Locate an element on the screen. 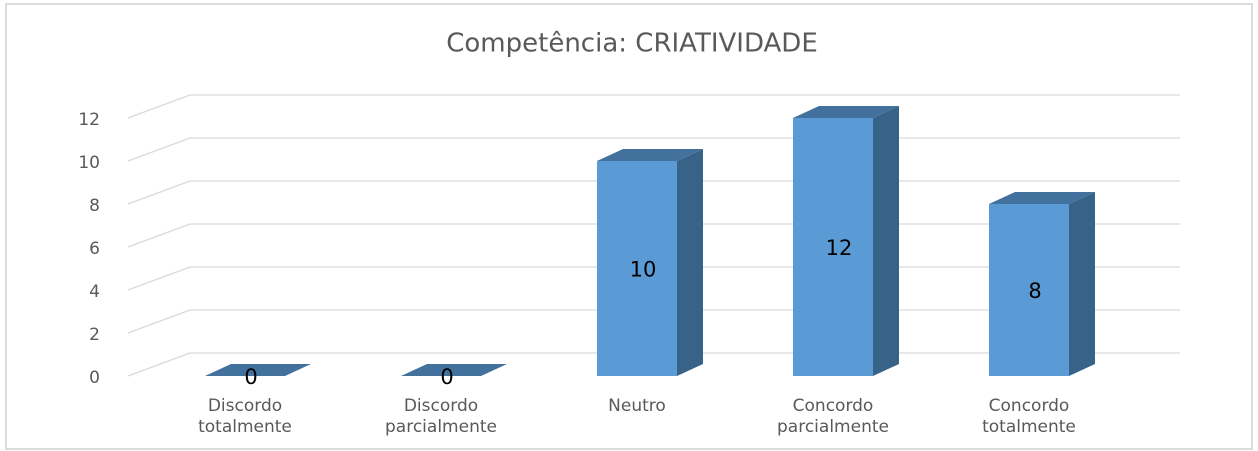 The width and height of the screenshot is (1258, 451). y-tick-label: 8 is located at coordinates (94, 206).